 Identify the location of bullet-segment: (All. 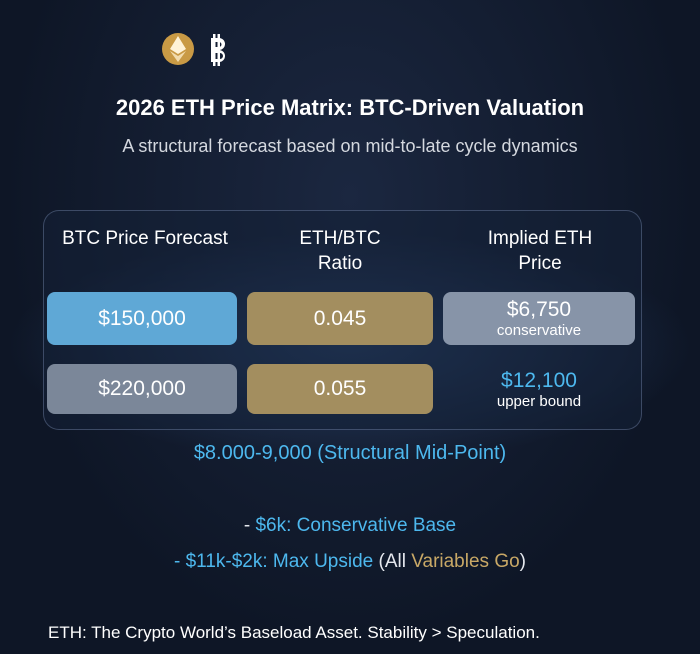
(392, 561).